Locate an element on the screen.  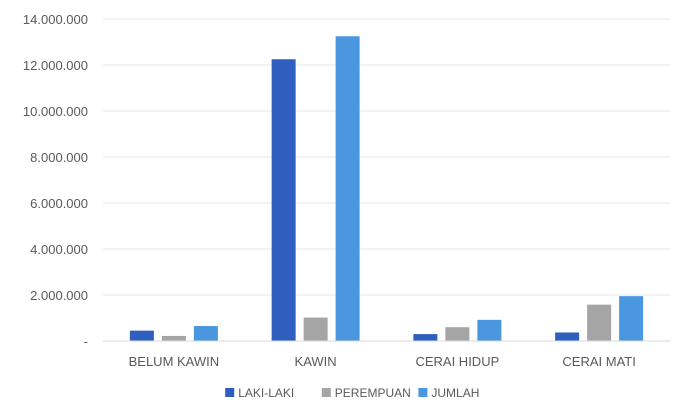
x-category-label: KAWIN is located at coordinates (316, 361).